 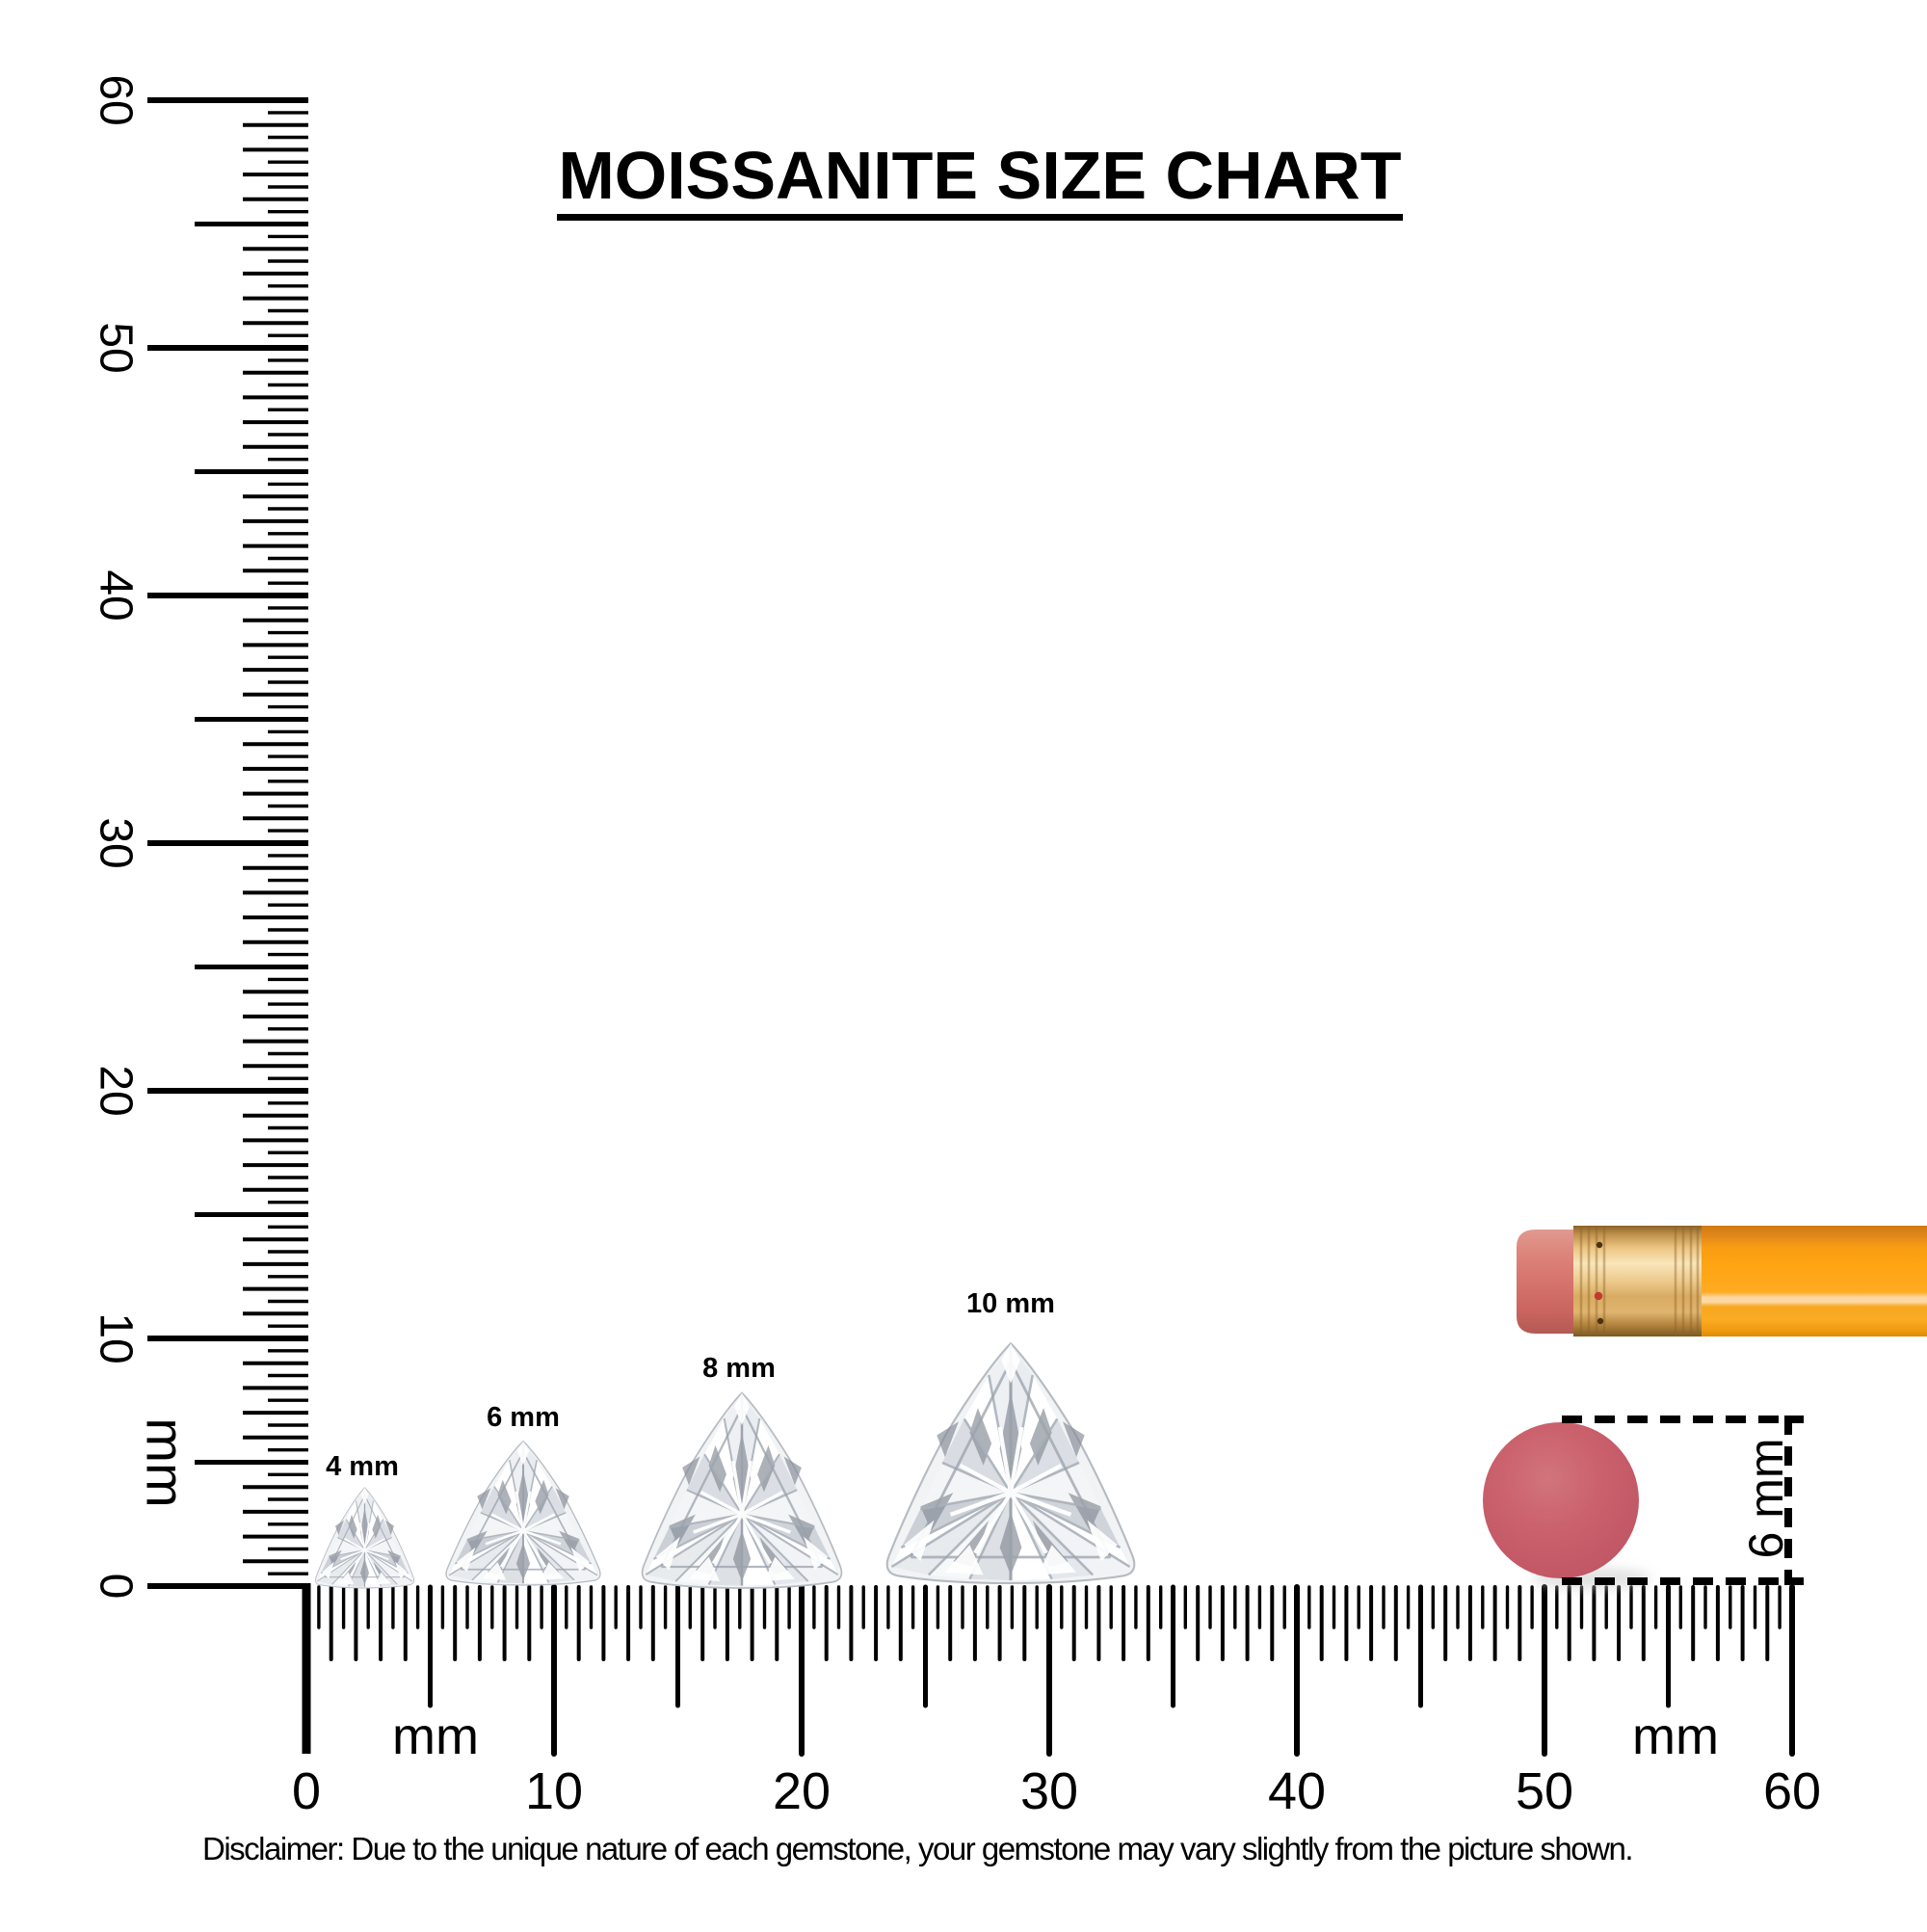 I want to click on svg-text: 8 mm, so click(x=739, y=1368).